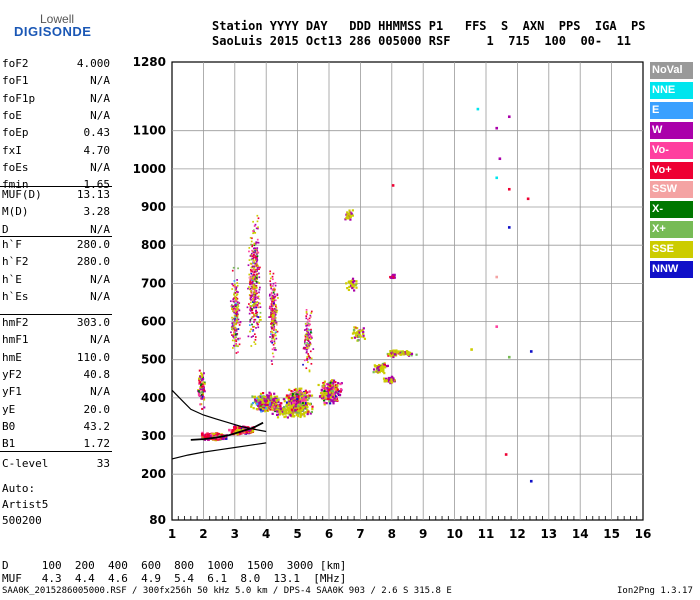 This screenshot has height=600, width=700. Describe the element at coordinates (56, 65) in the screenshot. I see `param-row: foF2 4.000` at that location.